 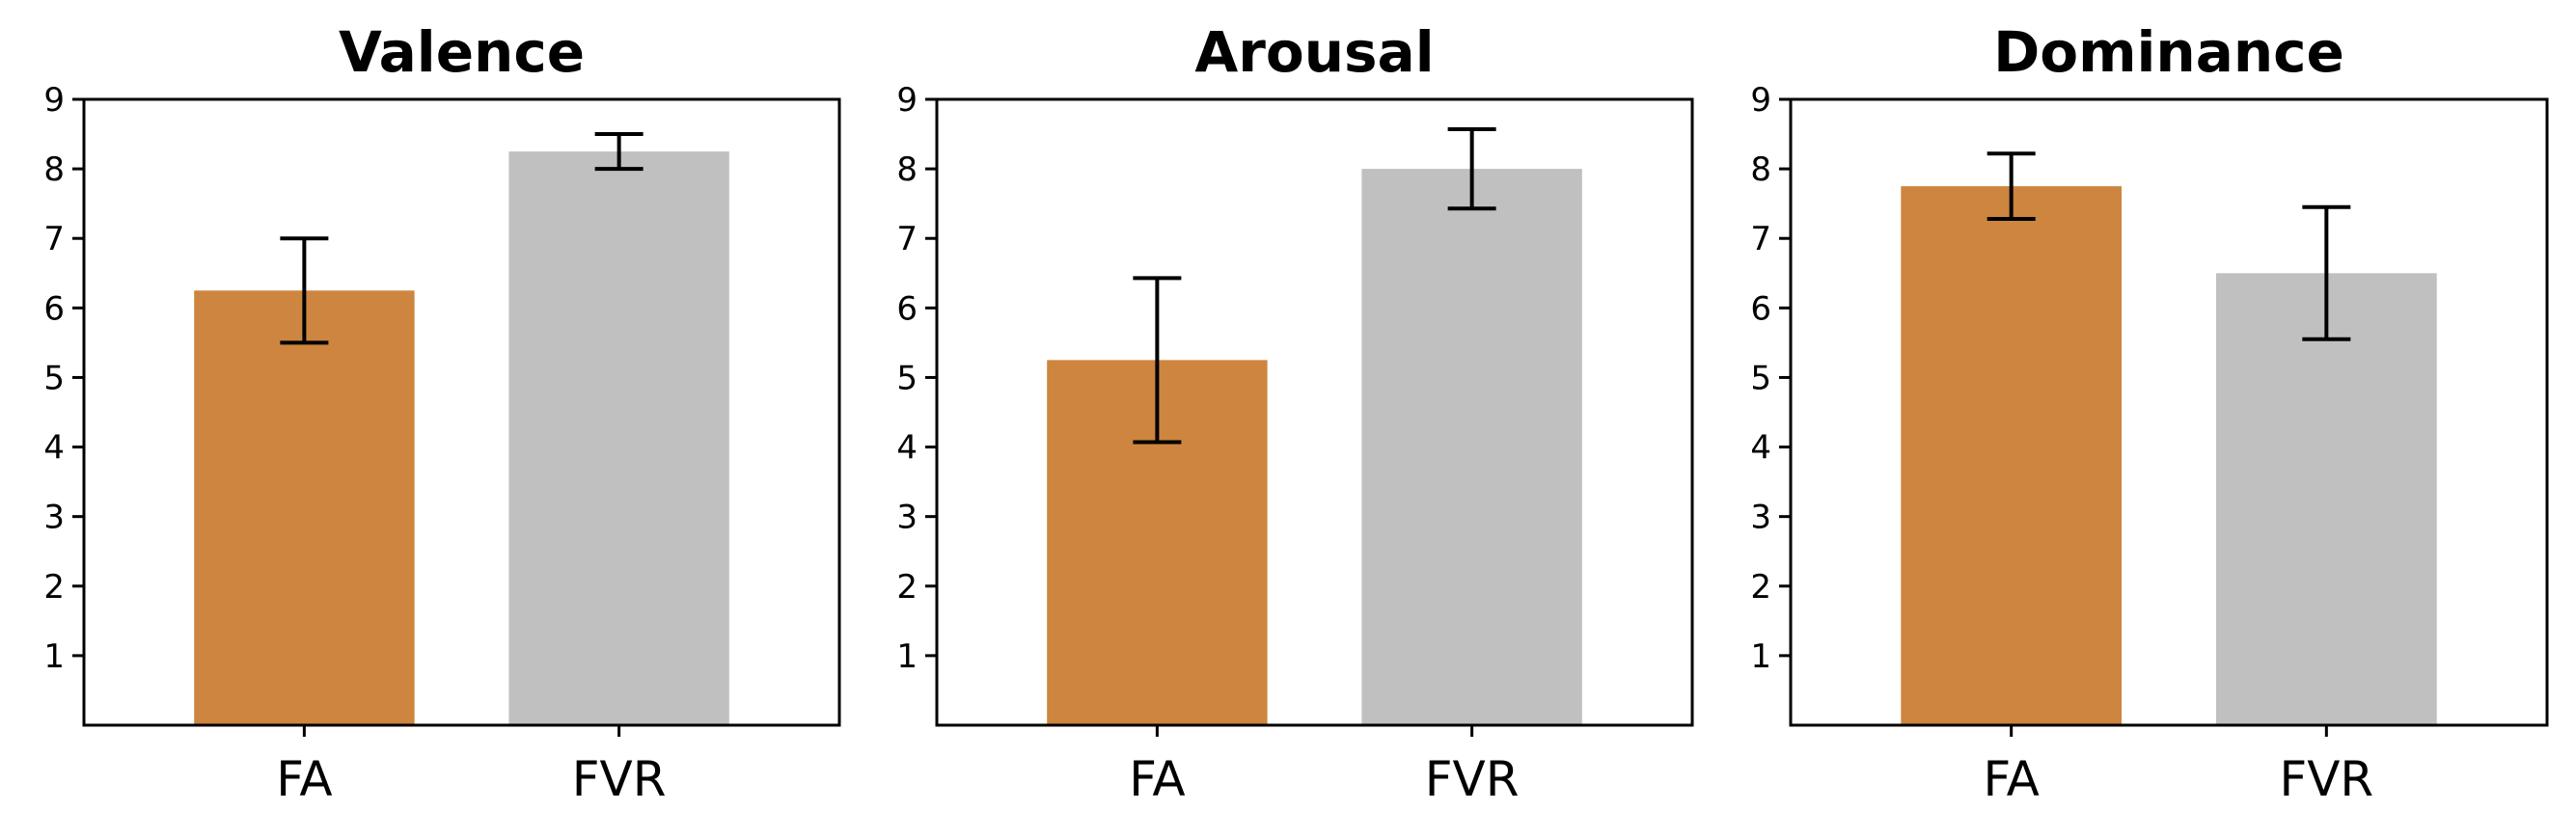 What do you see at coordinates (1314, 52) in the screenshot?
I see `panel-title: Arousal` at bounding box center [1314, 52].